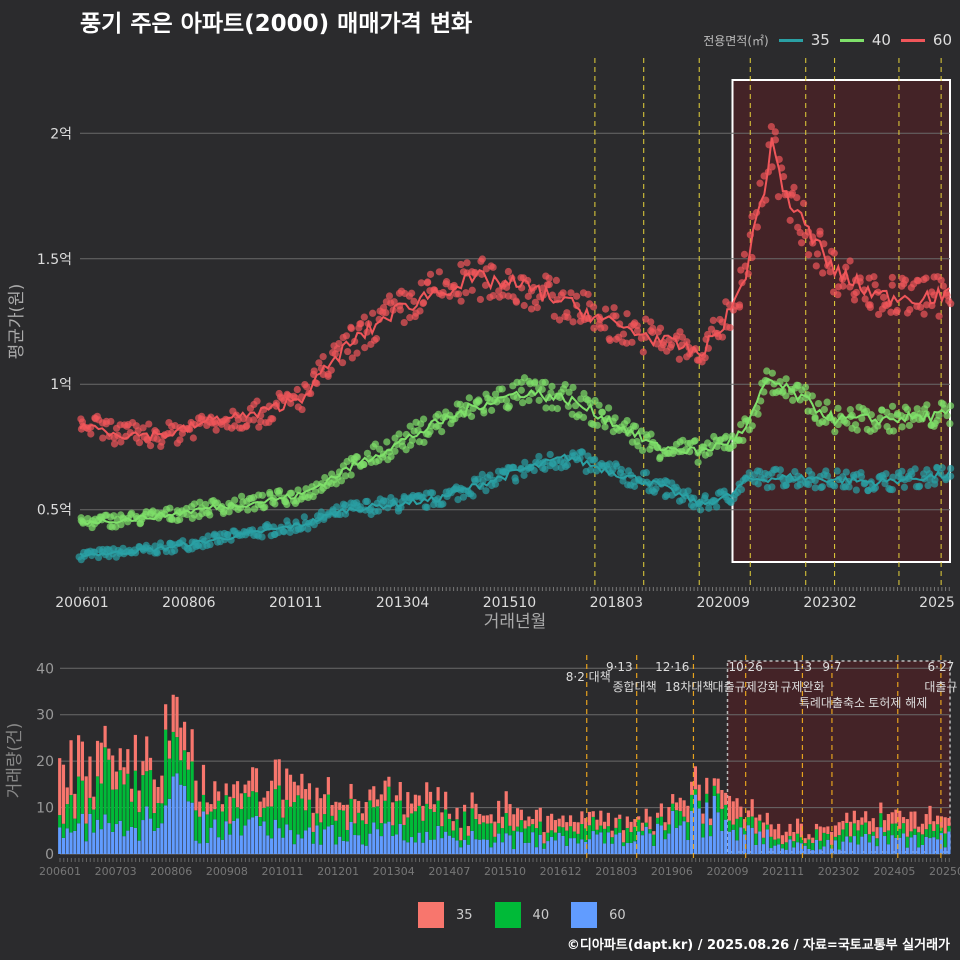 The width and height of the screenshot is (960, 960). Describe the element at coordinates (942, 40) in the screenshot. I see `legend-label-60: 60` at that location.